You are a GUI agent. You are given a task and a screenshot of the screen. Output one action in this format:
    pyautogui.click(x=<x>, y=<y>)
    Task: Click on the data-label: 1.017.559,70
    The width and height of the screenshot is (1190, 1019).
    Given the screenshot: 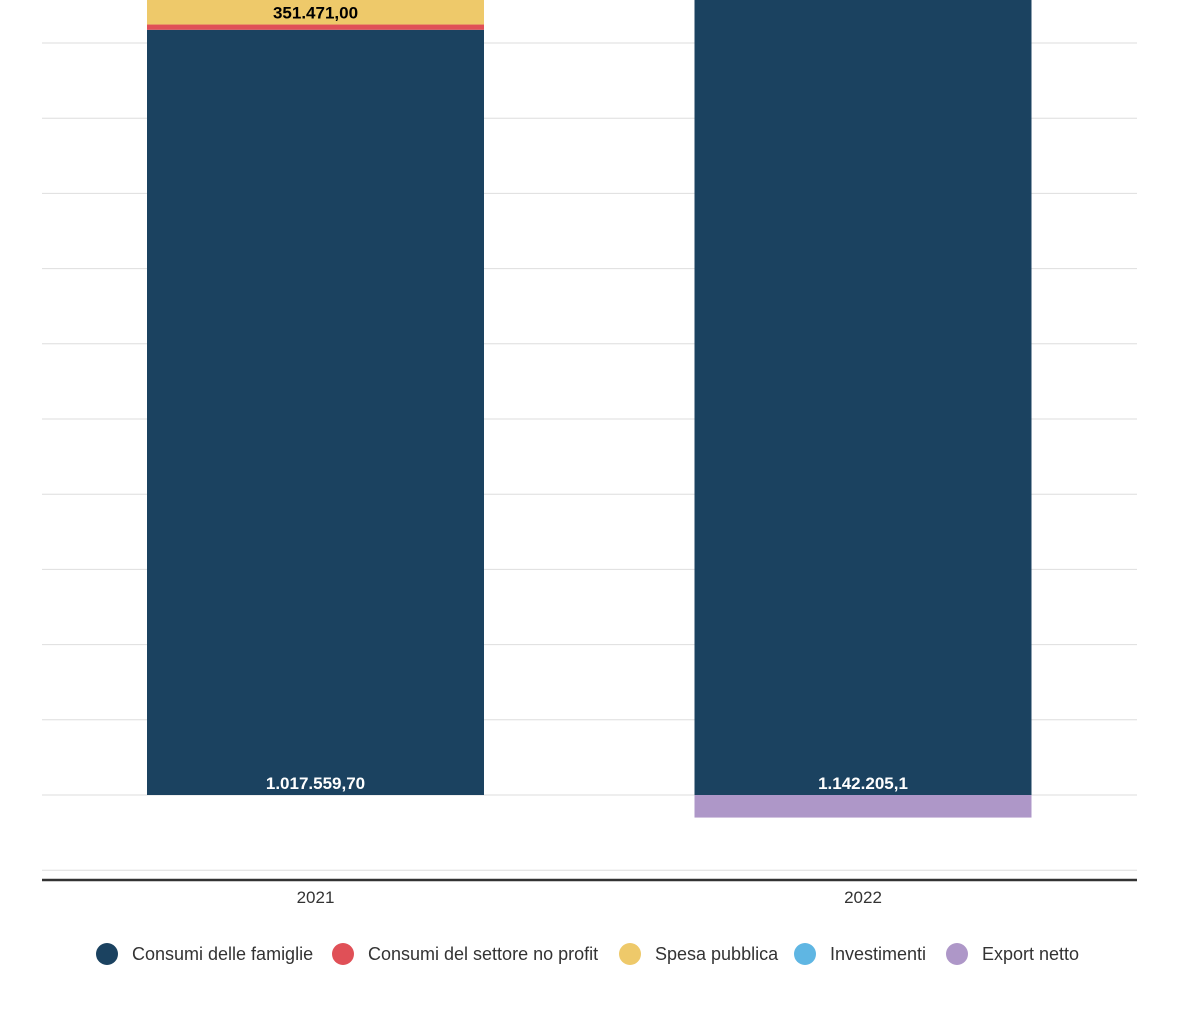 What is the action you would take?
    pyautogui.click(x=315, y=783)
    